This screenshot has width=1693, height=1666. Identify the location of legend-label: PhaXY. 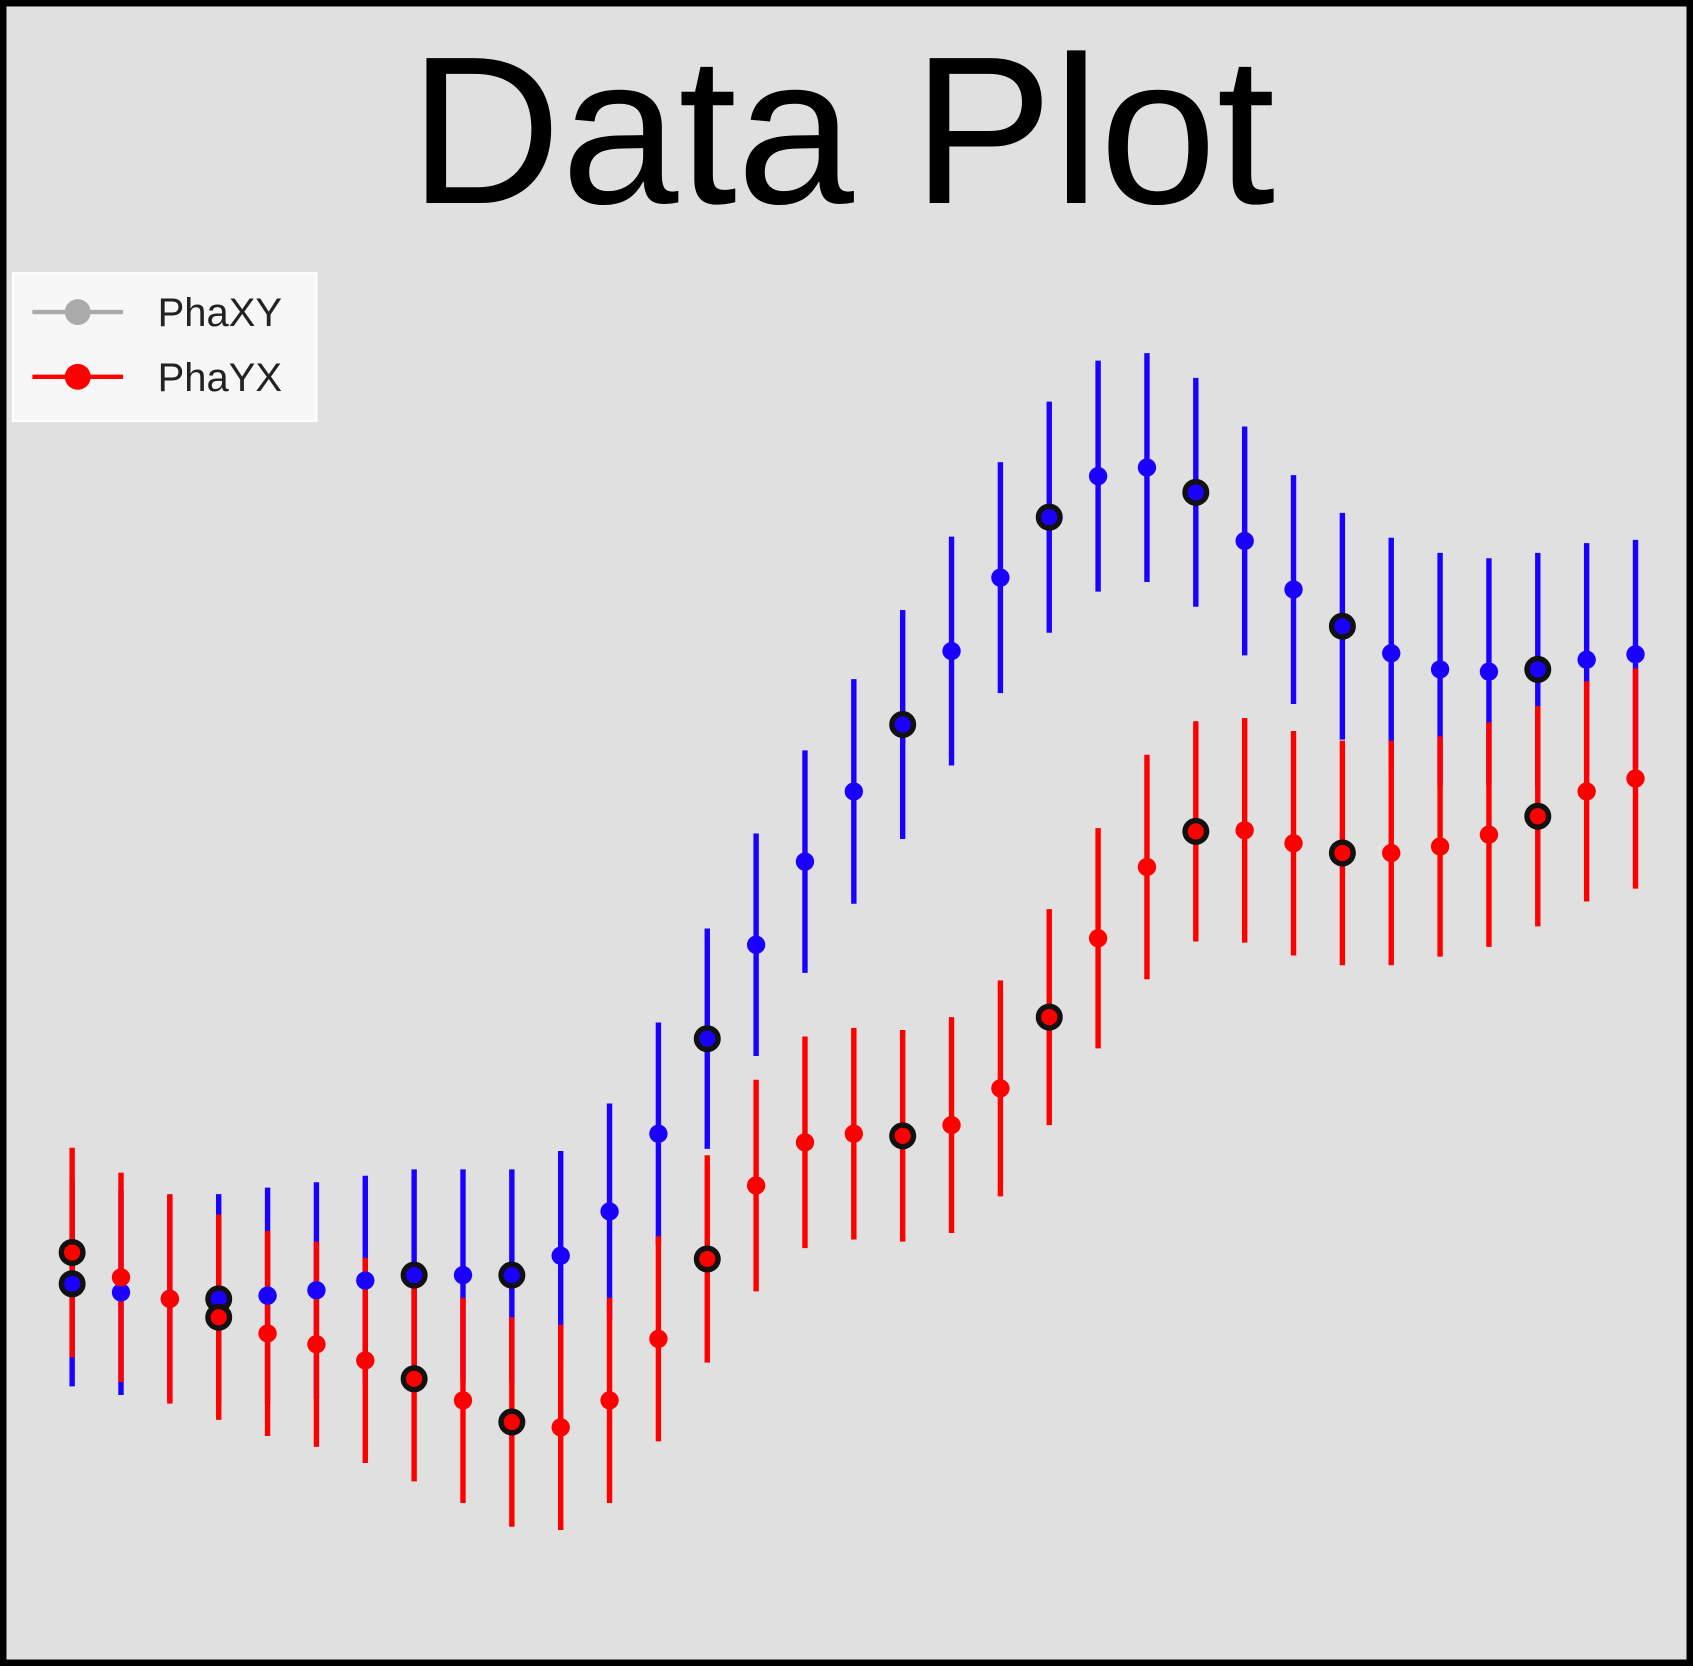
(220, 313).